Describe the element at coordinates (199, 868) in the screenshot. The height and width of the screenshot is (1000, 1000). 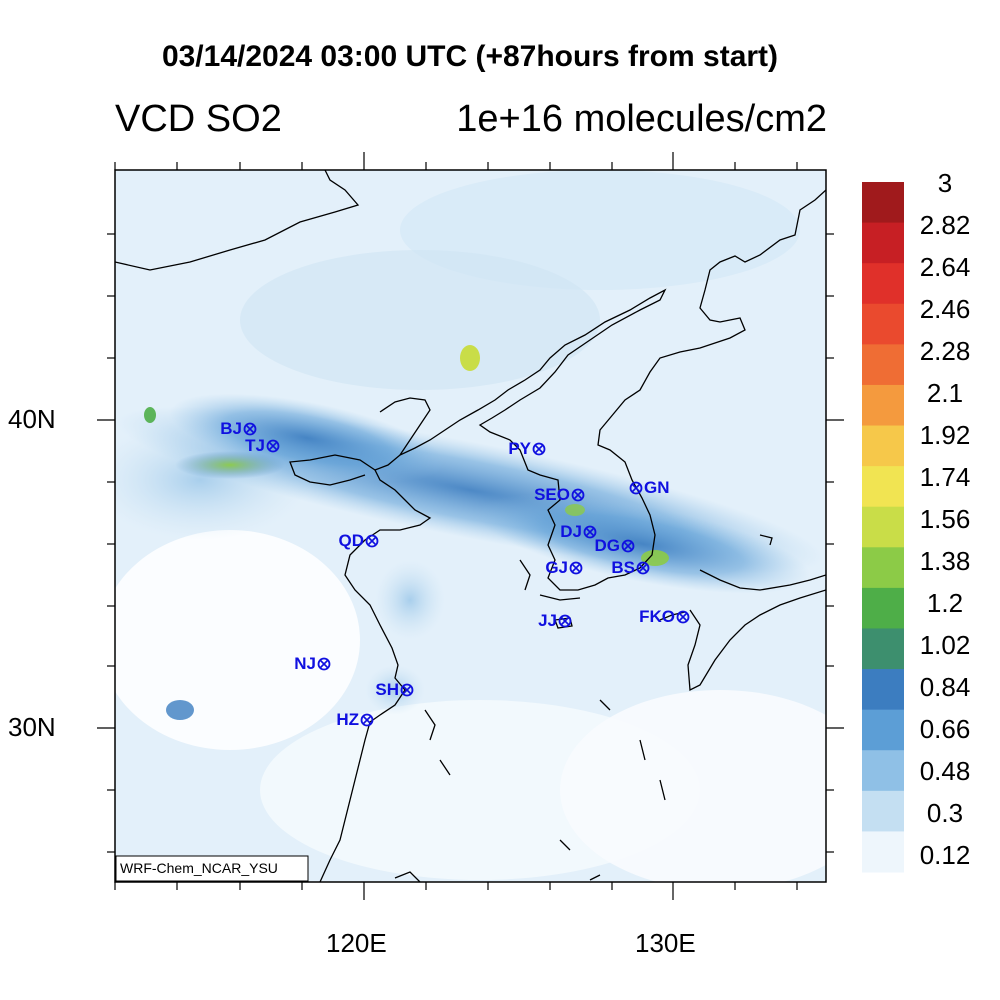
I see `model-label: WRF-Chem_NCAR_YSU` at that location.